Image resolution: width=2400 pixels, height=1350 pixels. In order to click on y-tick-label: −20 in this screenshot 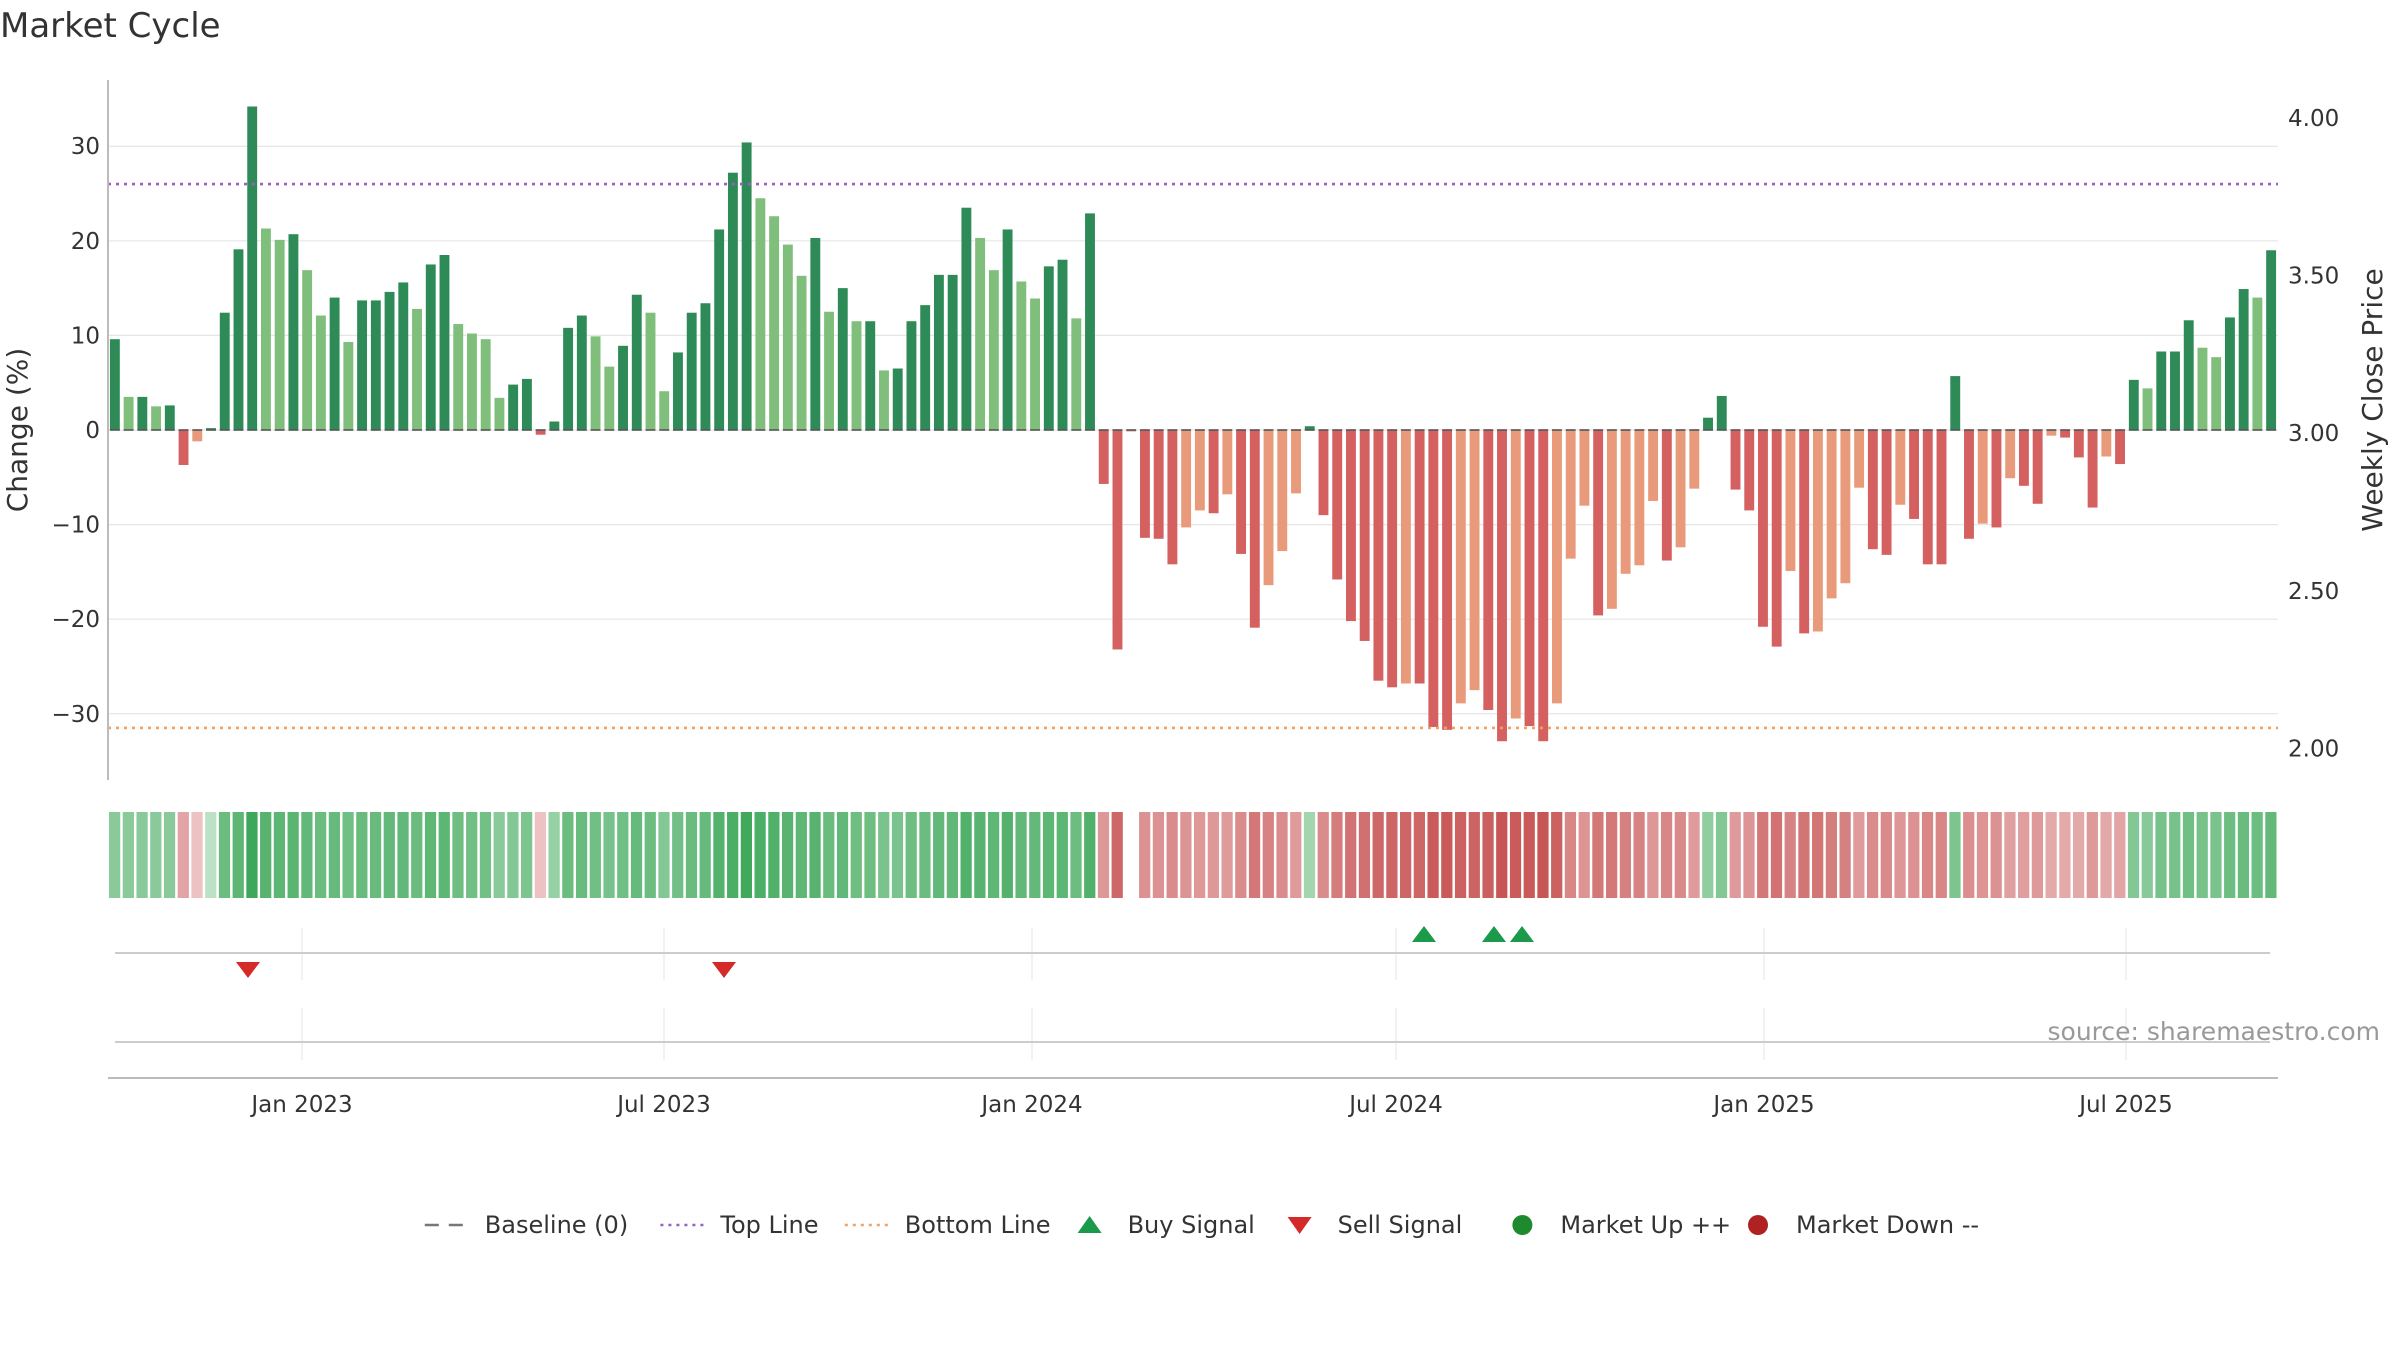, I will do `click(75, 620)`.